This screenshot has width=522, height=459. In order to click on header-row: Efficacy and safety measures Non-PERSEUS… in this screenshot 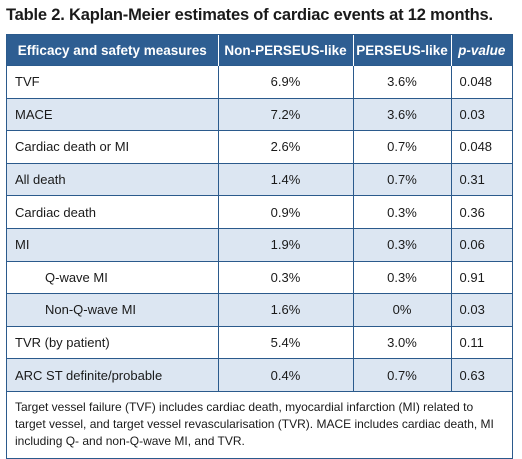, I will do `click(259, 50)`.